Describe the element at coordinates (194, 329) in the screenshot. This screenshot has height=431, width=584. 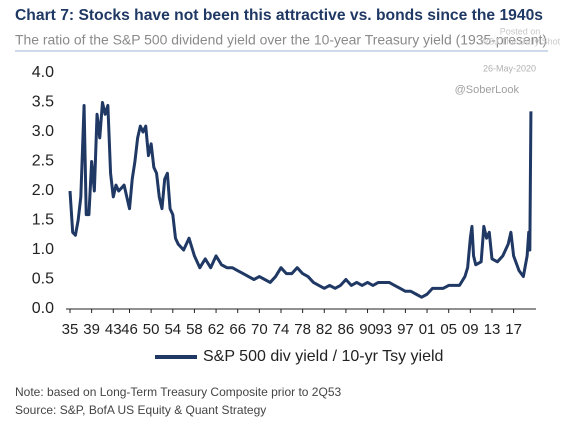
I see `x-tick-label: 58` at that location.